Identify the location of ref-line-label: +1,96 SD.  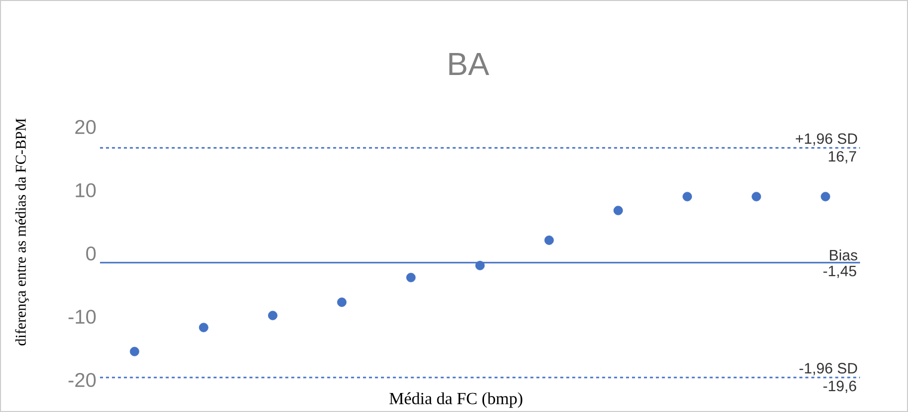
(827, 139).